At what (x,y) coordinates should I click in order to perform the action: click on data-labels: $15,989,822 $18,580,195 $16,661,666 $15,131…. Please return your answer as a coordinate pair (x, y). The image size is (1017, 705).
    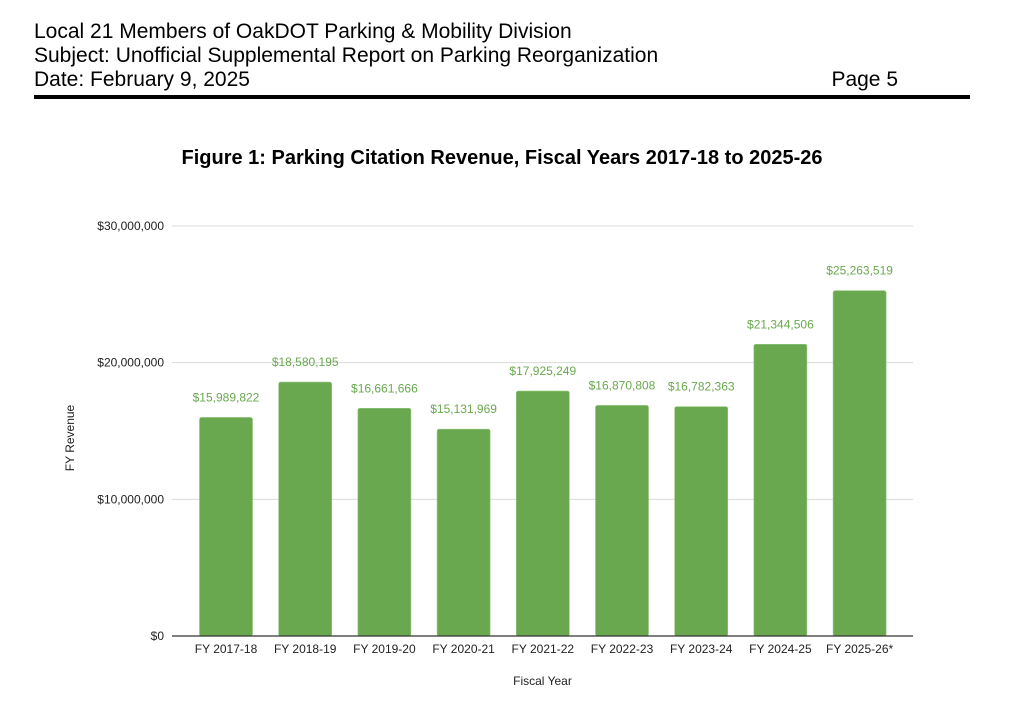
    Looking at the image, I should click on (543, 340).